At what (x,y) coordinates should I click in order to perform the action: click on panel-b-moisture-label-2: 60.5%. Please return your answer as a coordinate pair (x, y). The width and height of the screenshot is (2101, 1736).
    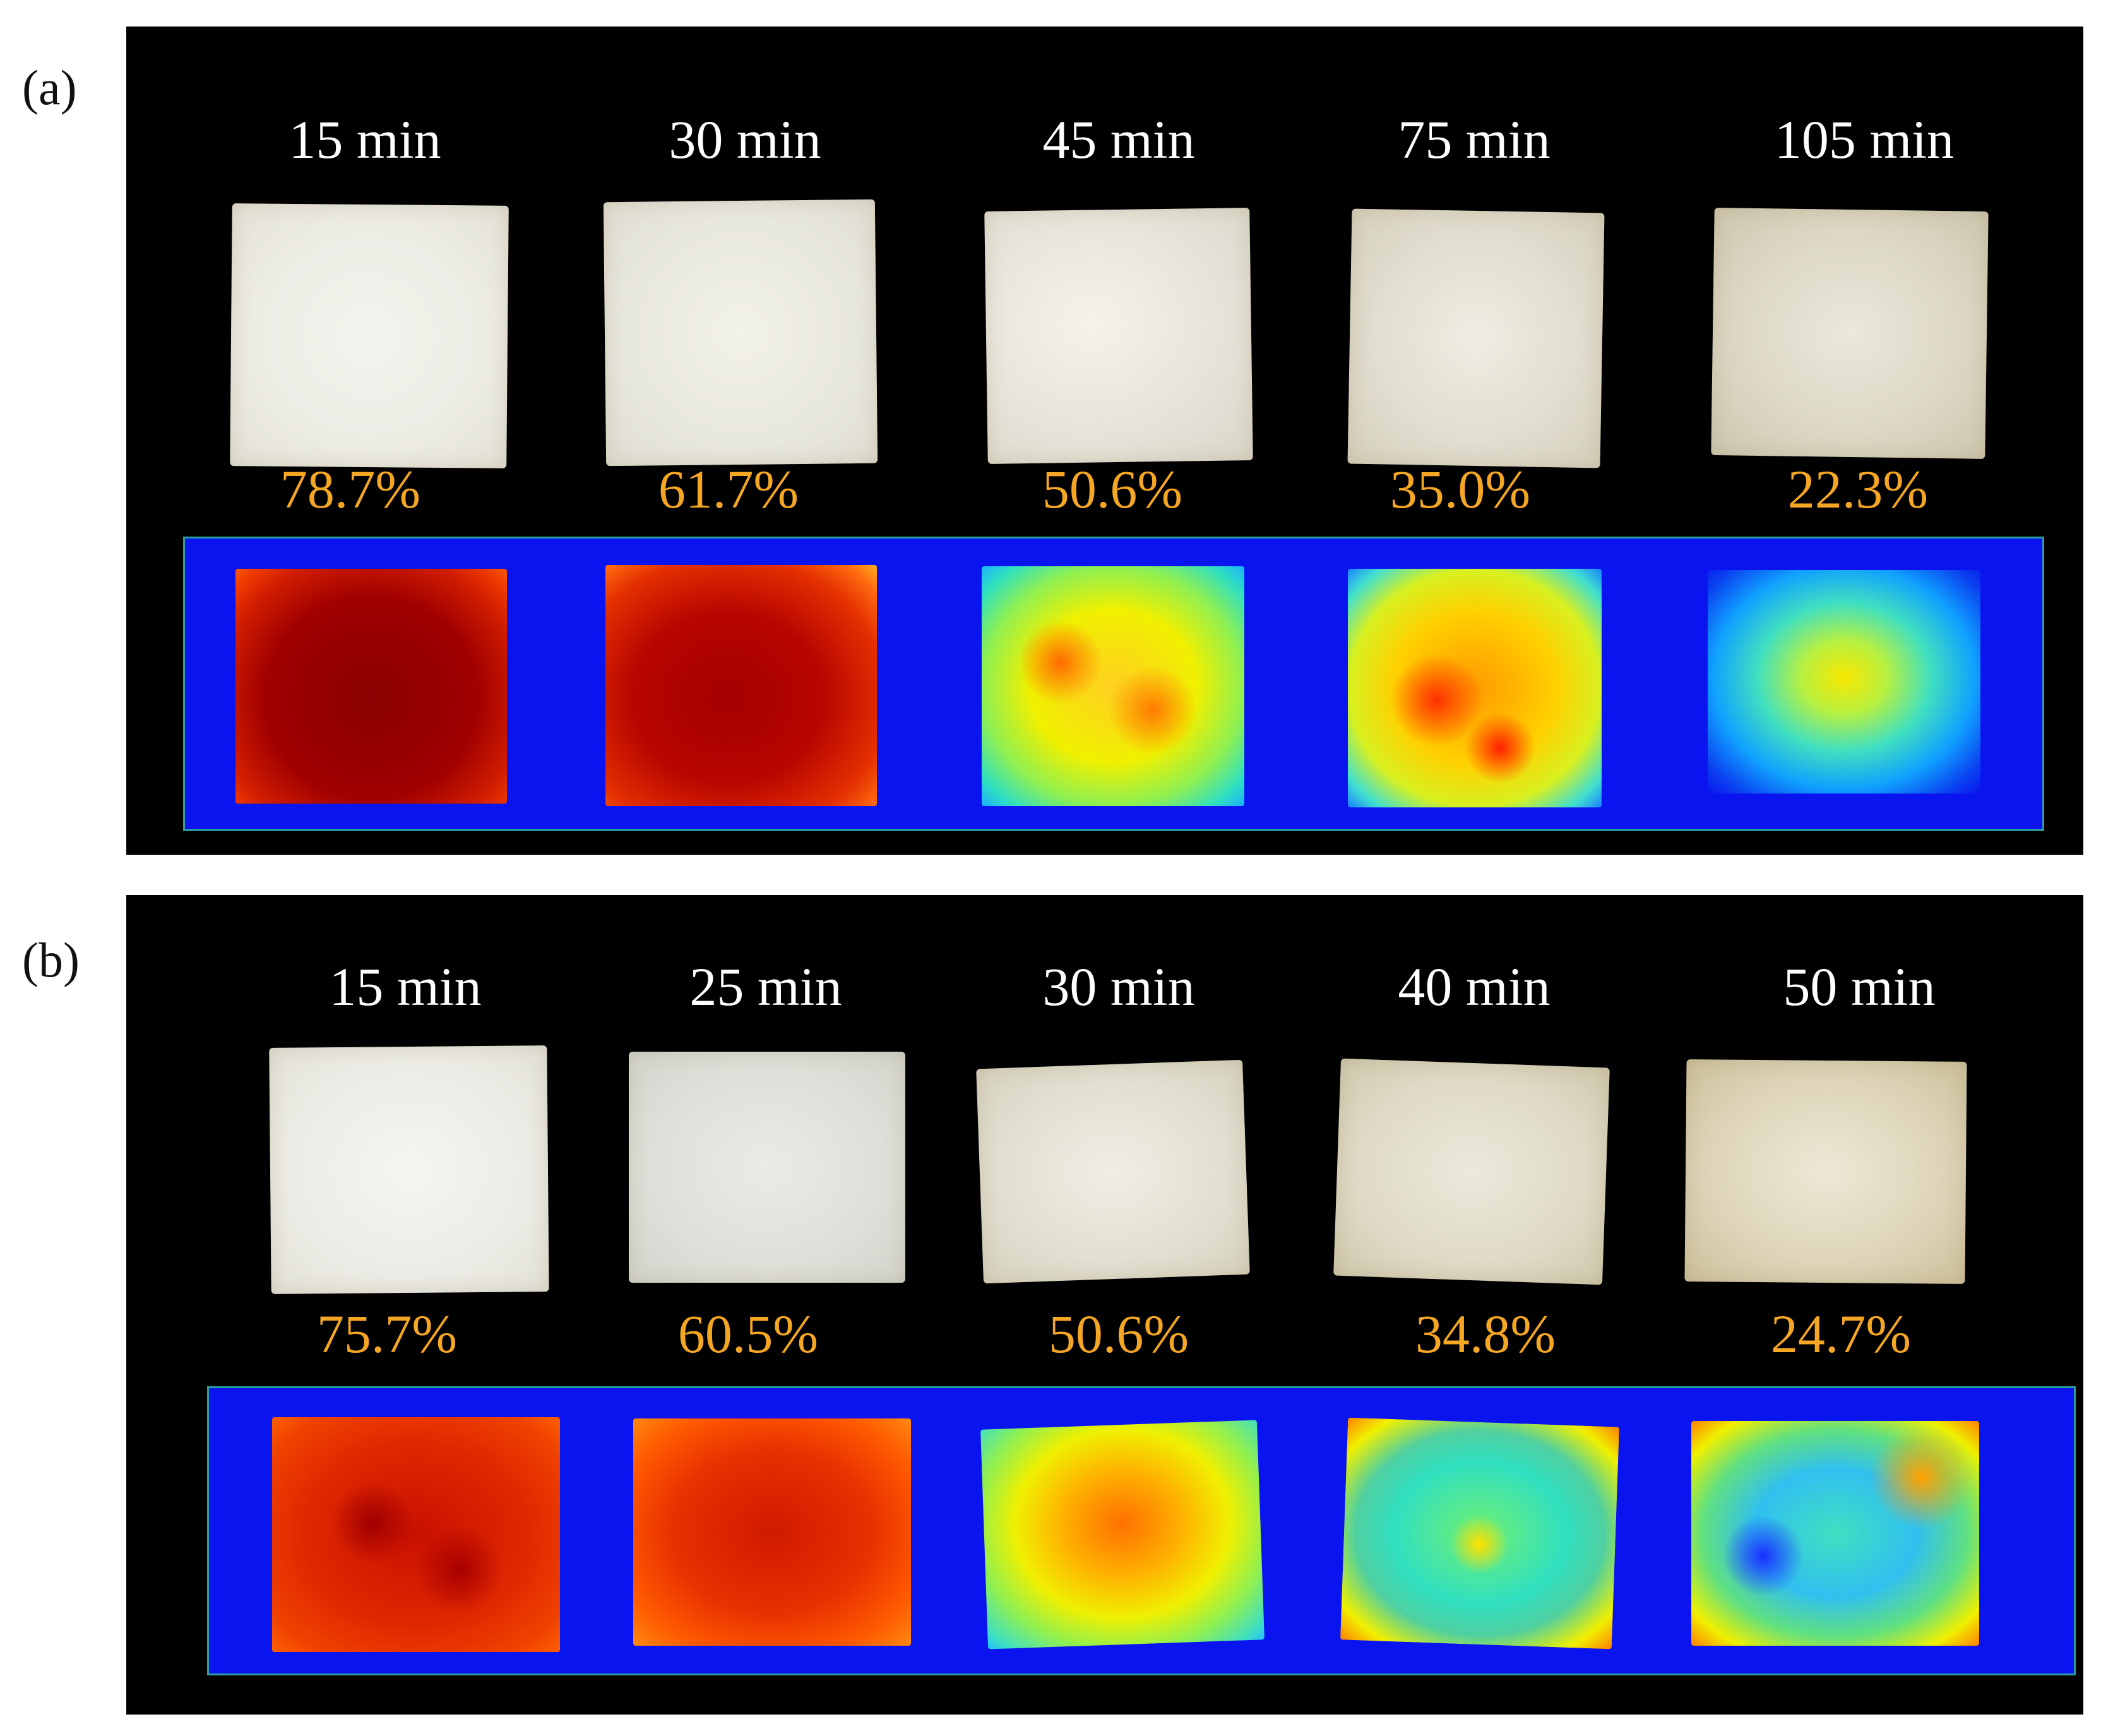
    Looking at the image, I should click on (748, 1334).